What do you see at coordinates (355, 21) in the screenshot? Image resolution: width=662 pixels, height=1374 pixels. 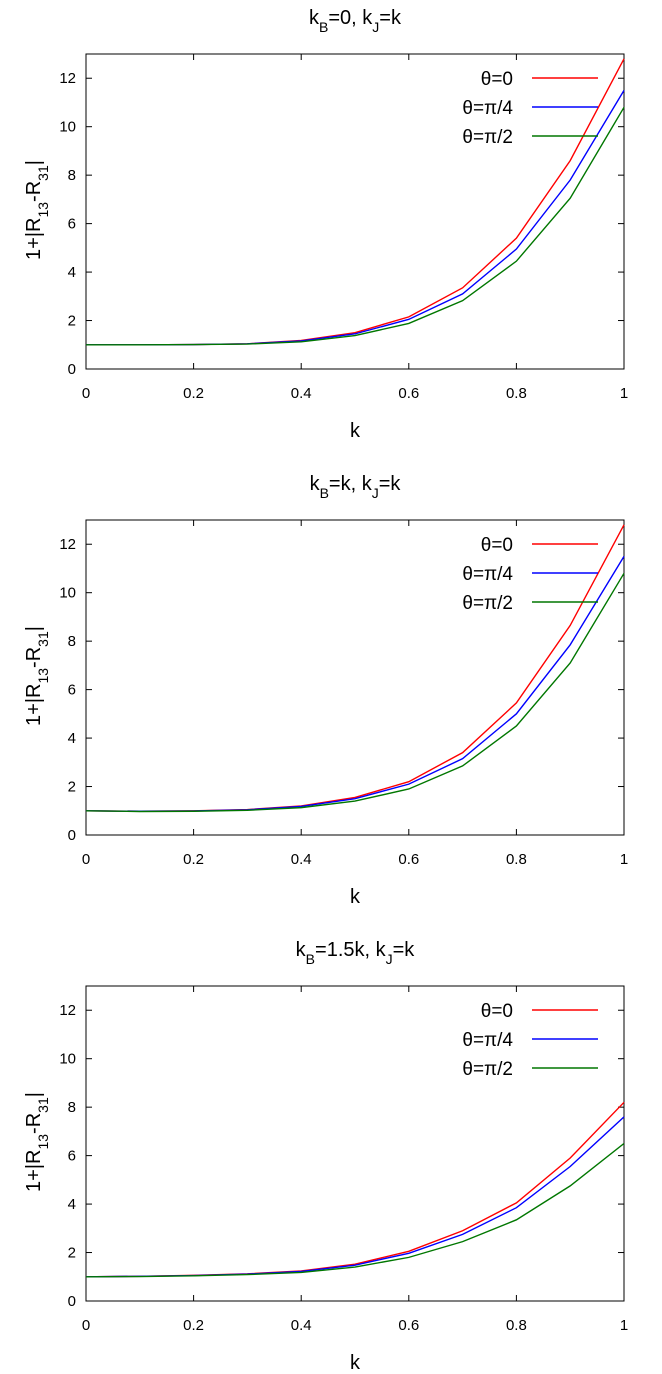 I see `chart-title: kB=0, kJ=k` at bounding box center [355, 21].